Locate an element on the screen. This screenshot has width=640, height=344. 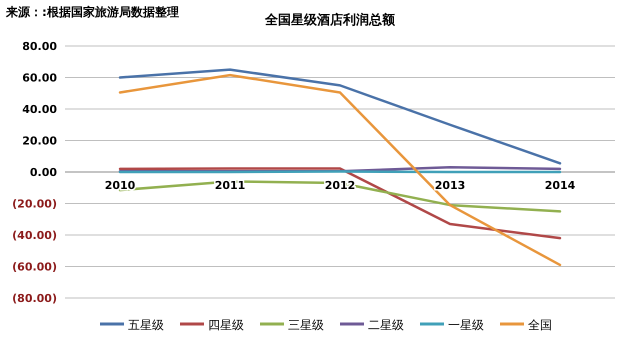
y-tick-label: 40.00 is located at coordinates (40, 109).